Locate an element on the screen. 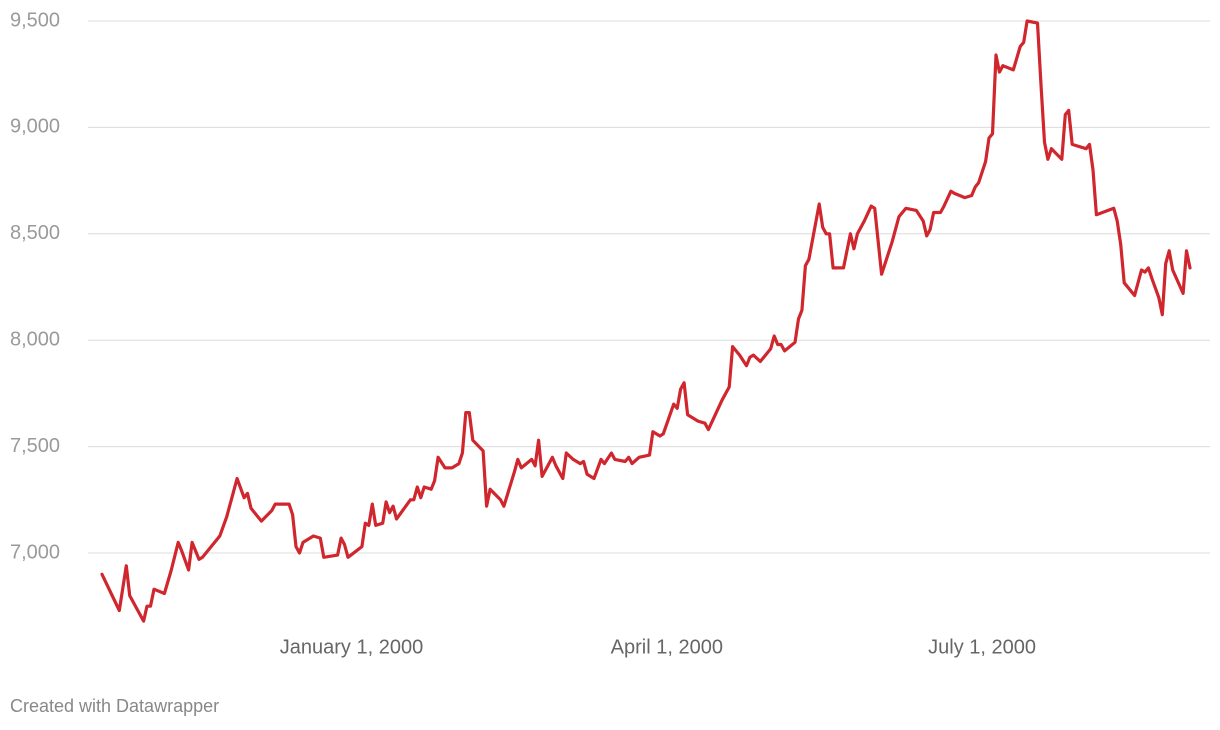 This screenshot has height=730, width=1220. x-tick-label: April 1, 2000 is located at coordinates (667, 647).